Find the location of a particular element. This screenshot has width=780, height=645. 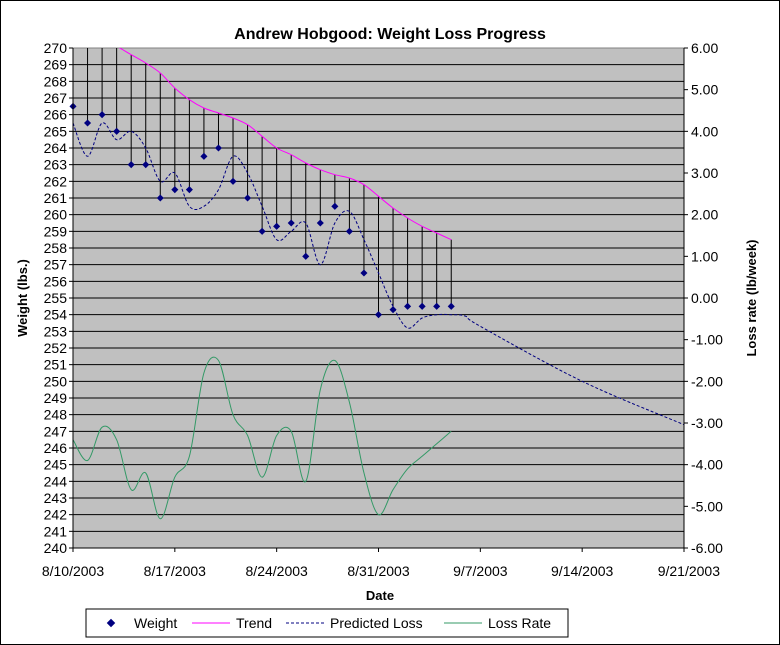

trend-line is located at coordinates (285, 144).